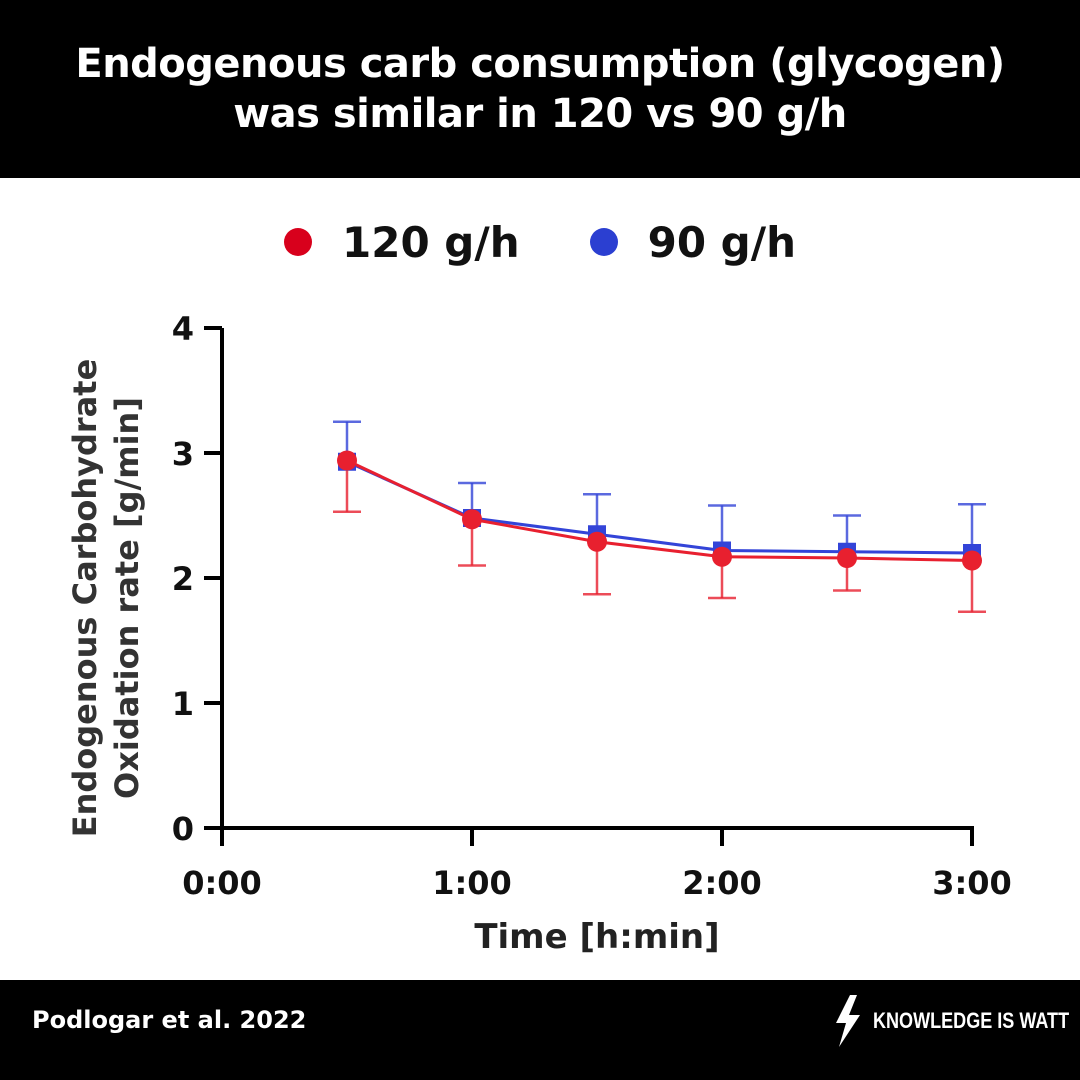 This screenshot has width=1080, height=1080. I want to click on y-tick-label: 1, so click(183, 704).